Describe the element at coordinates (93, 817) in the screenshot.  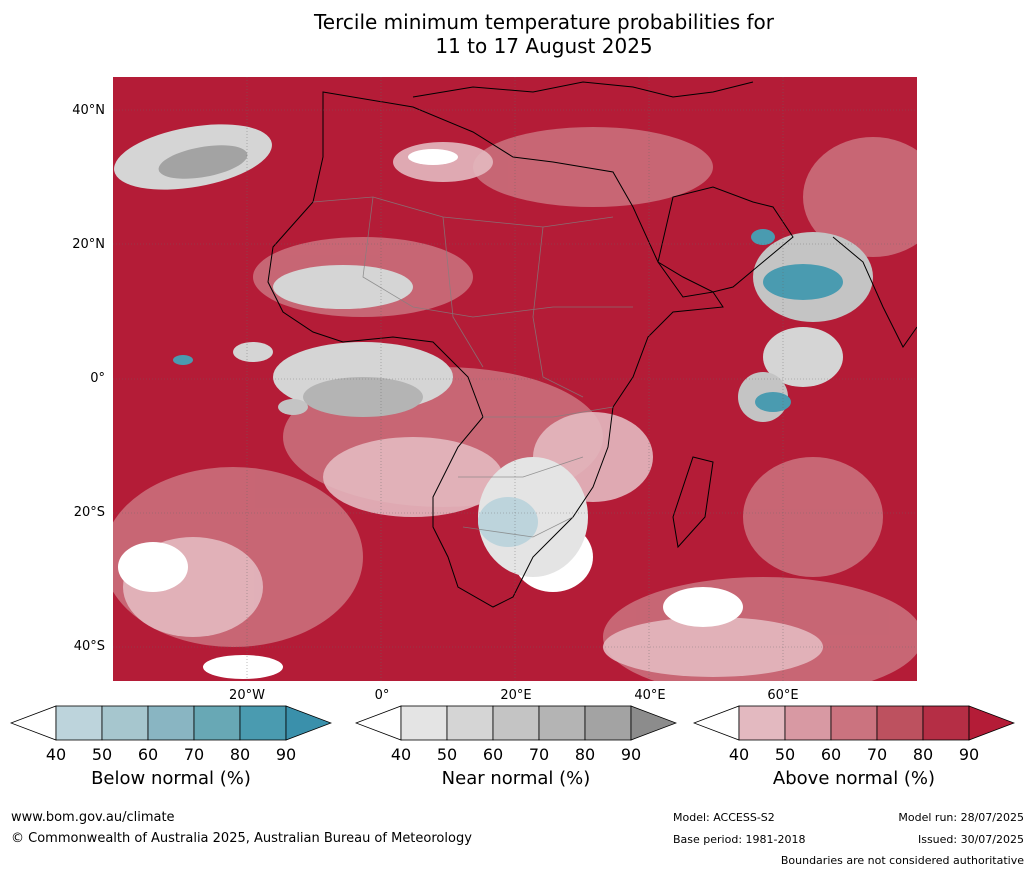
I see `website-link: www.bom.gov.au/climate` at that location.